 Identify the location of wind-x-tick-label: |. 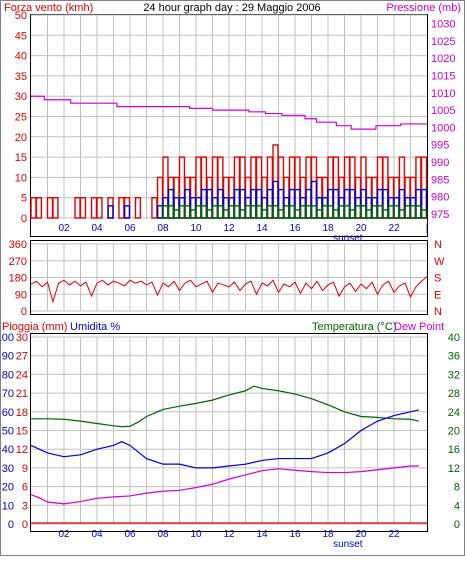
(427, 228).